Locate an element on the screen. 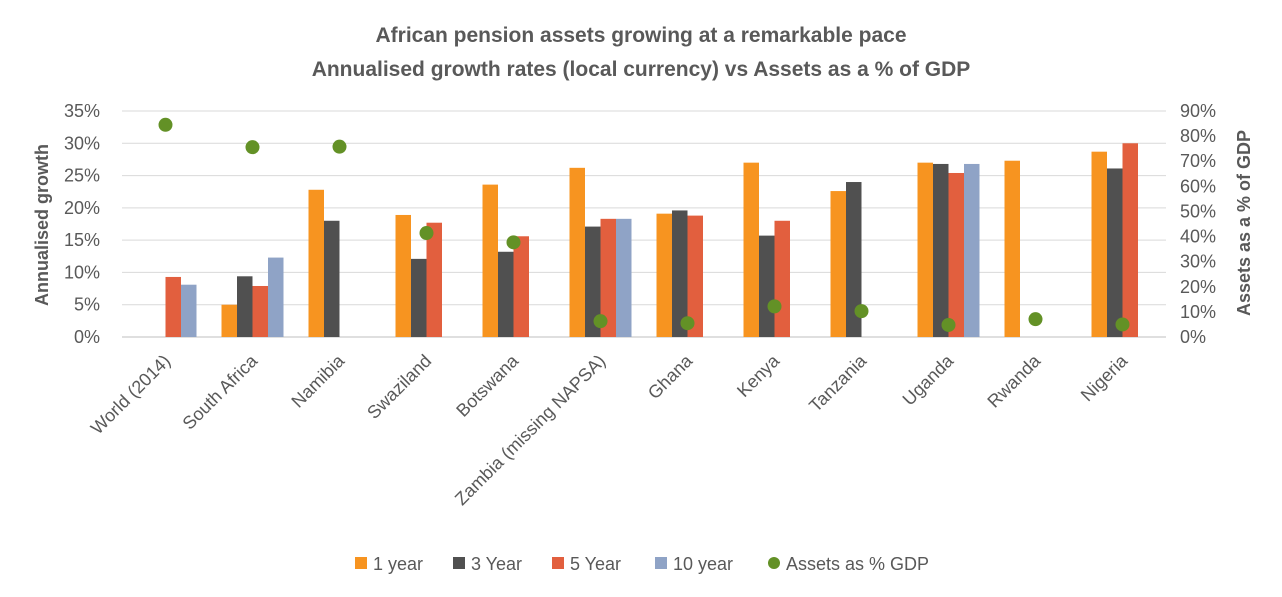 This screenshot has height=597, width=1282. legend-item: 1 year is located at coordinates (389, 564).